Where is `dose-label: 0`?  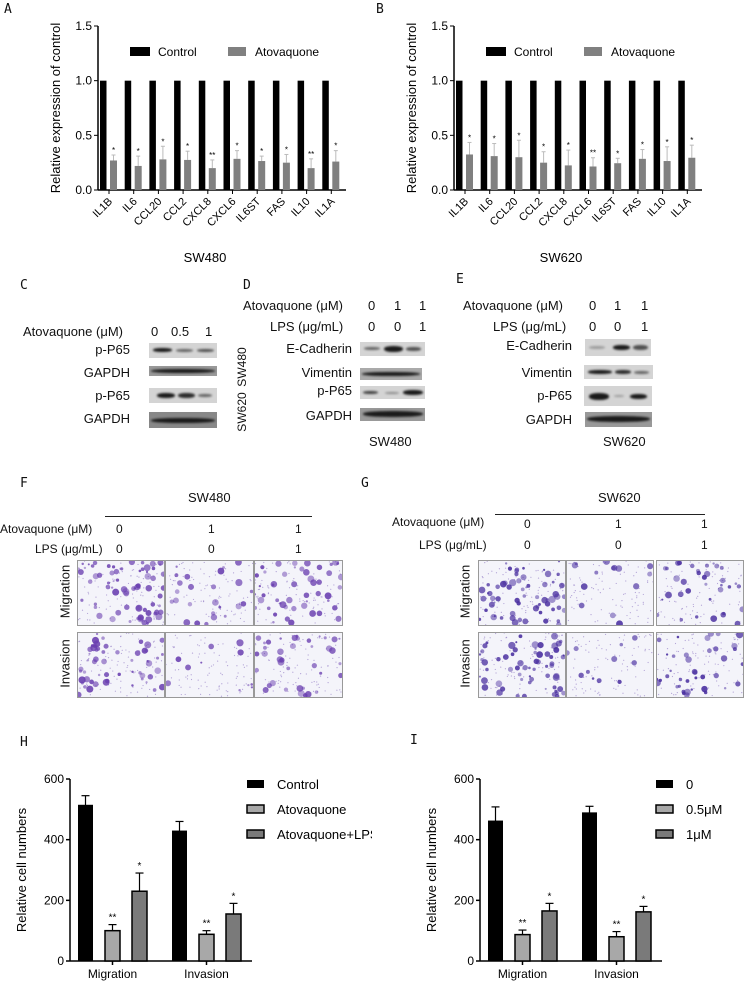
dose-label: 0 is located at coordinates (593, 326).